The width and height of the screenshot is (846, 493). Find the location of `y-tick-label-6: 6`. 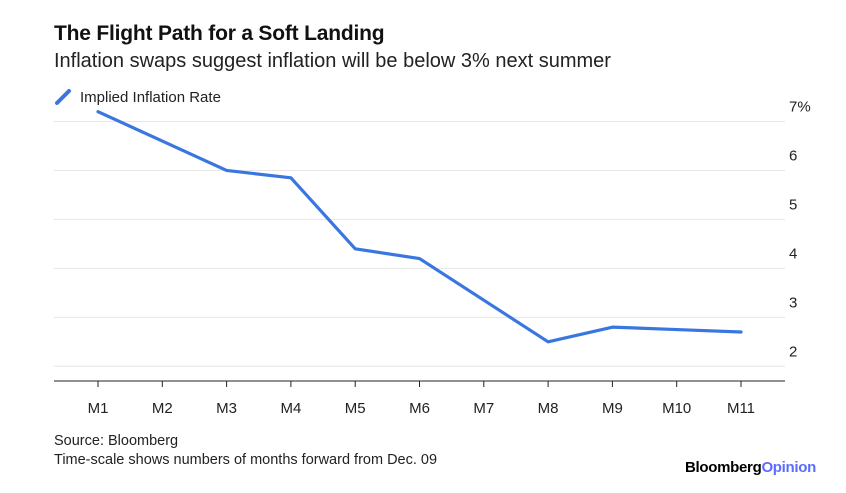

y-tick-label-6: 6 is located at coordinates (793, 155).